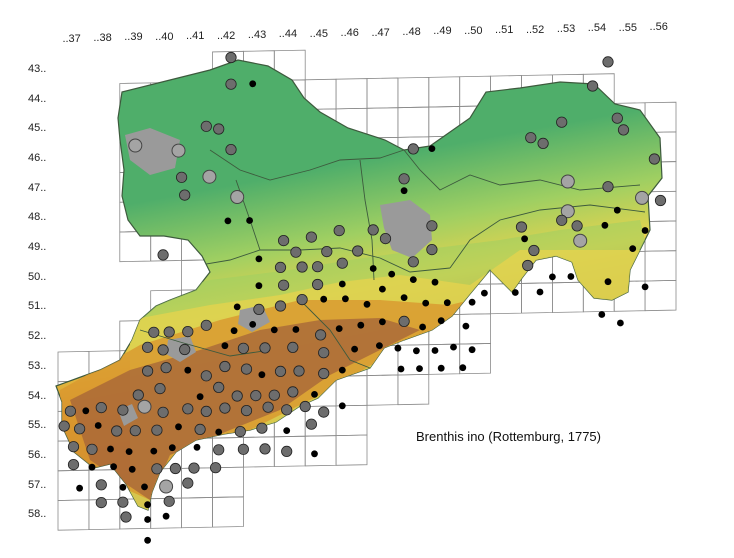 Image resolution: width=734 pixels, height=558 pixels. I want to click on column-label: ..41, so click(195, 36).